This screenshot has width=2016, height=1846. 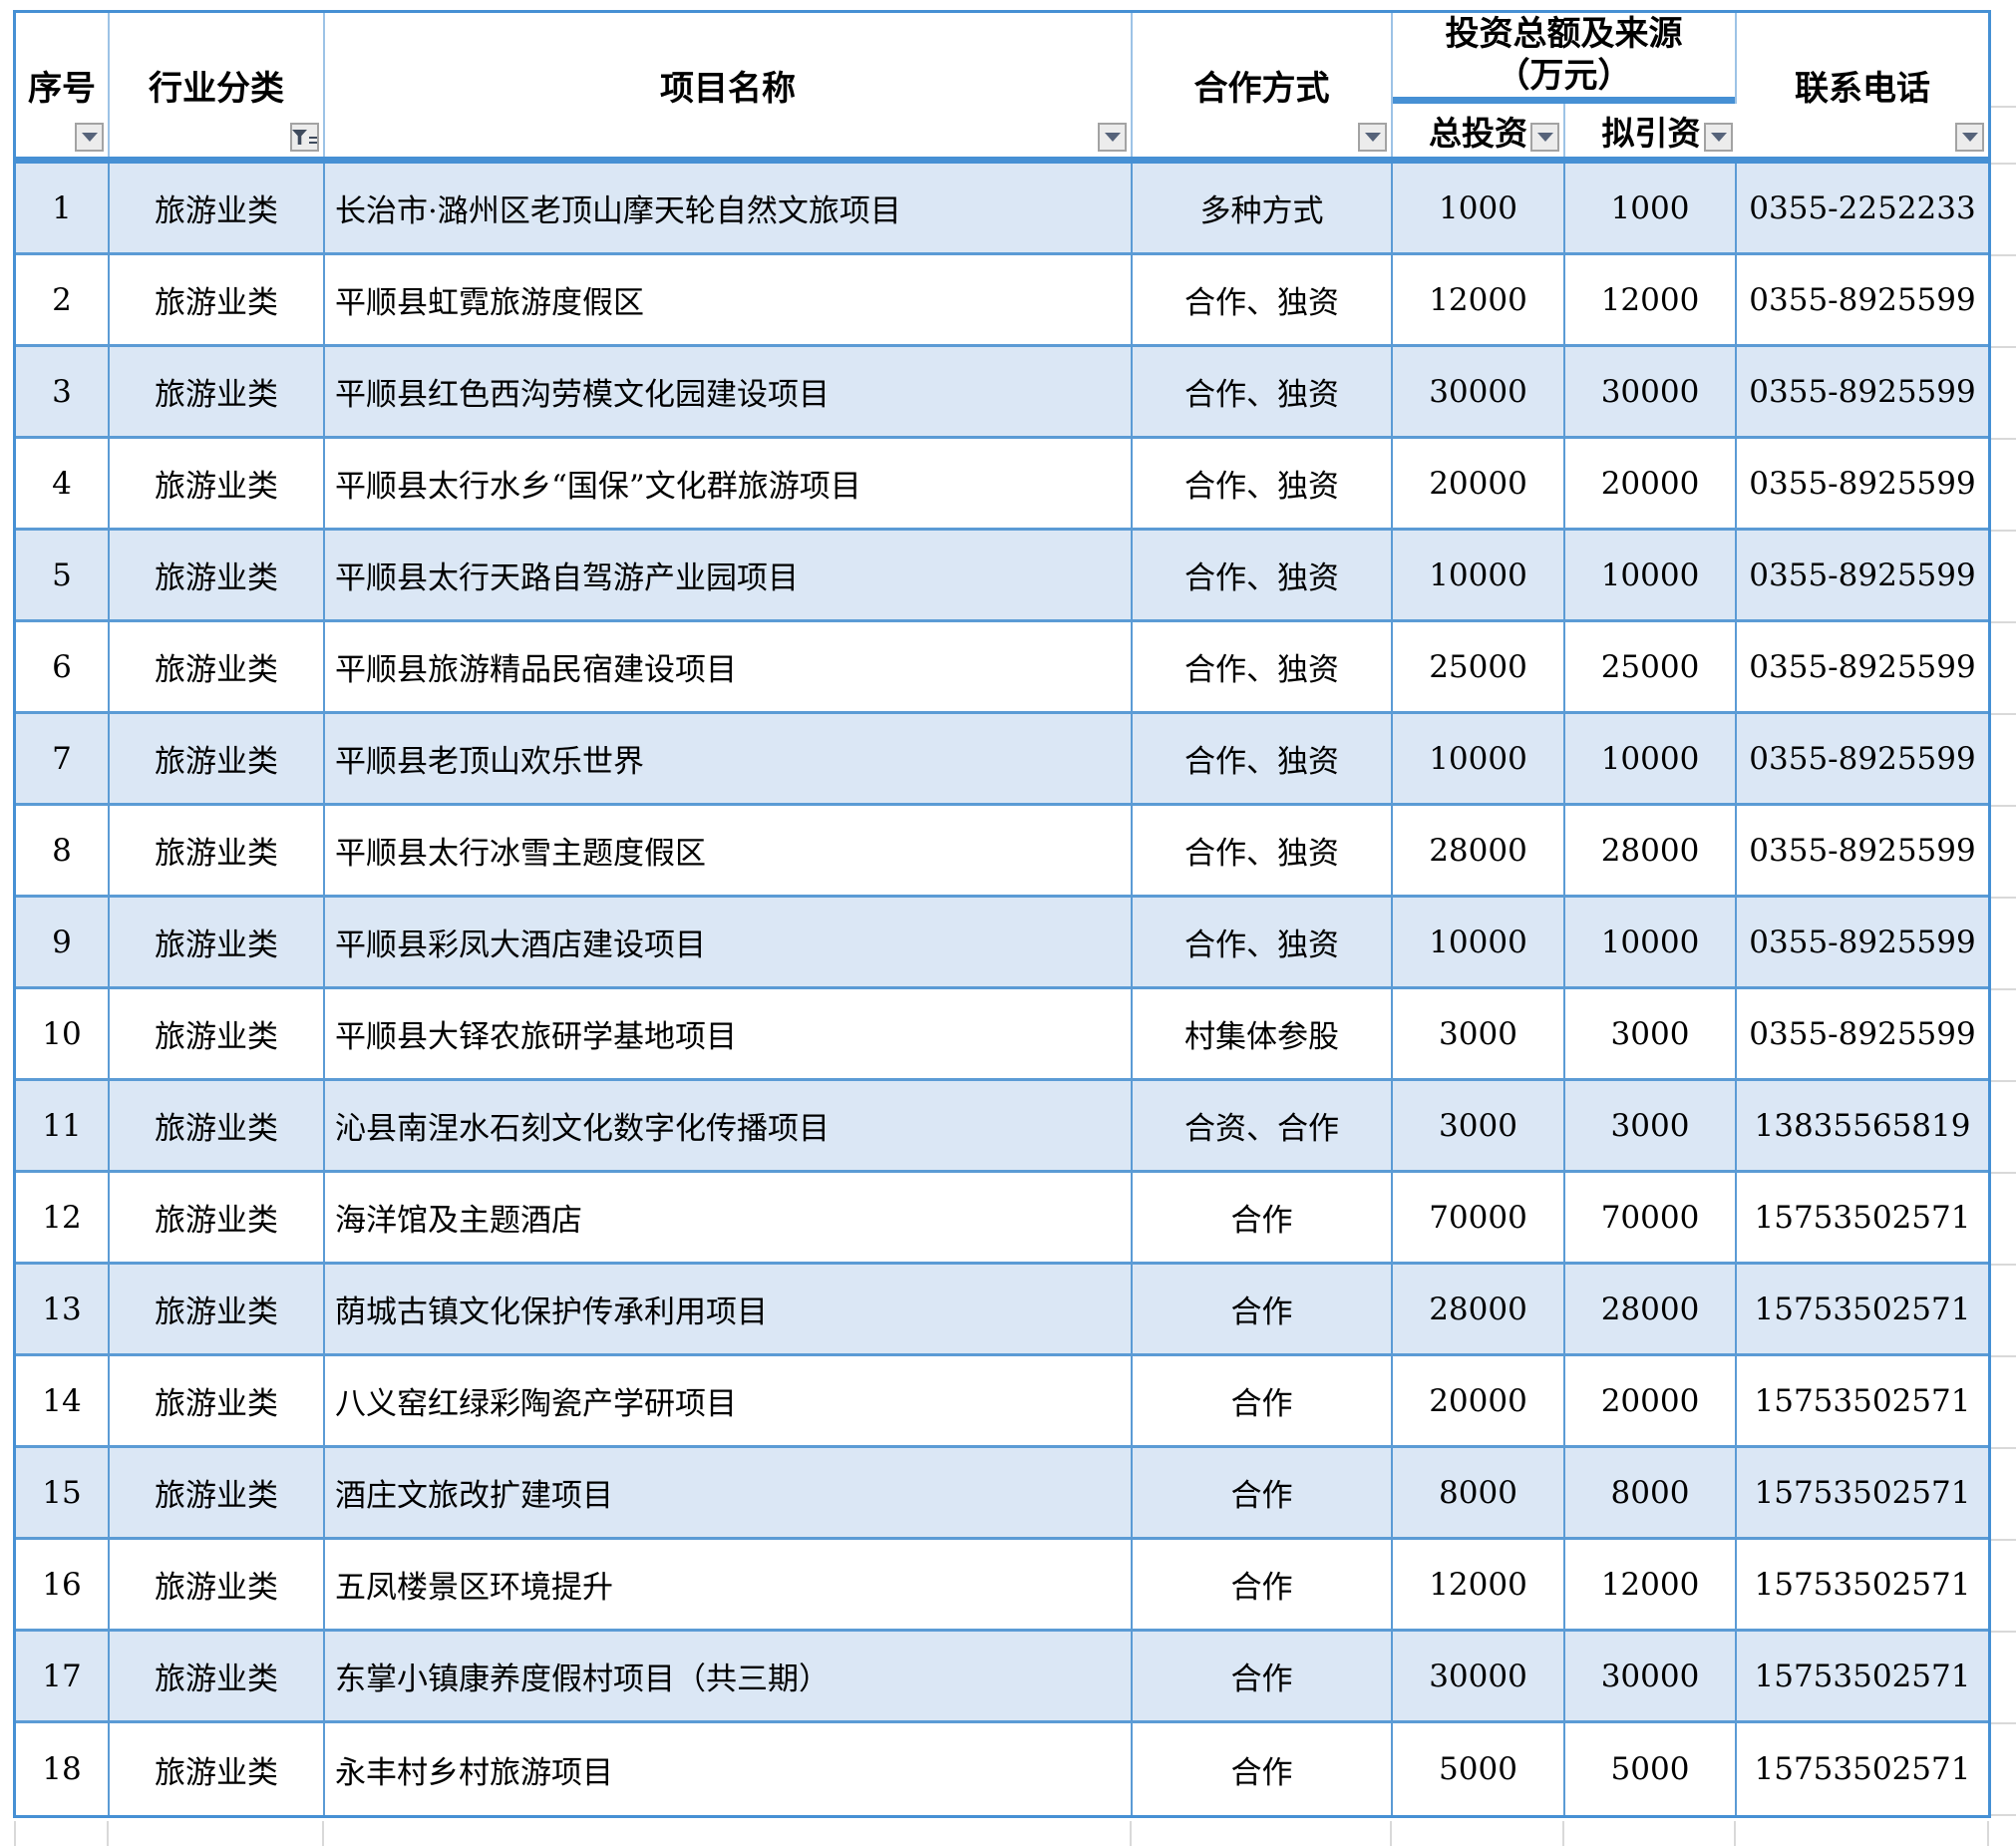 What do you see at coordinates (1651, 1217) in the screenshot?
I see `cell-proposed-investment: 70000` at bounding box center [1651, 1217].